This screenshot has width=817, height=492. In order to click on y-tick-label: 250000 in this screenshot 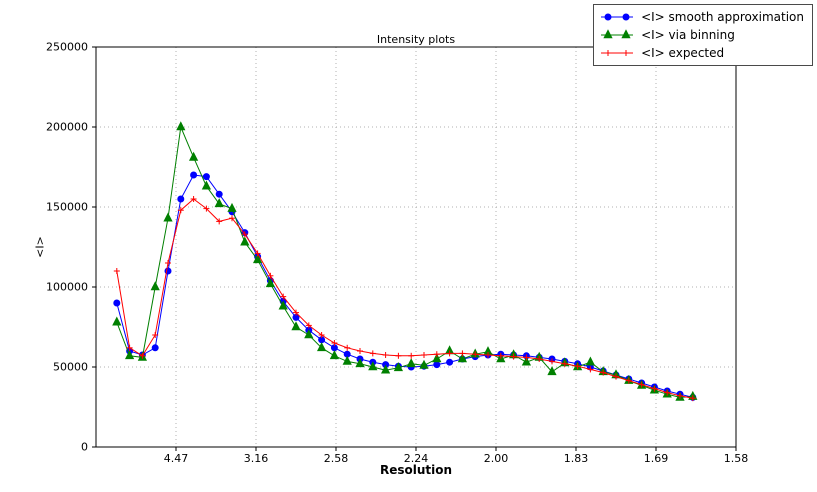, I will do `click(67, 47)`.